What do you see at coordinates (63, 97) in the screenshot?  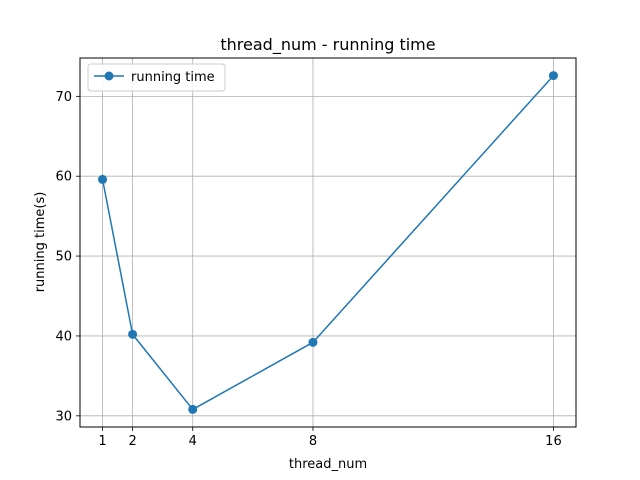 I see `y-tick-label: 70` at bounding box center [63, 97].